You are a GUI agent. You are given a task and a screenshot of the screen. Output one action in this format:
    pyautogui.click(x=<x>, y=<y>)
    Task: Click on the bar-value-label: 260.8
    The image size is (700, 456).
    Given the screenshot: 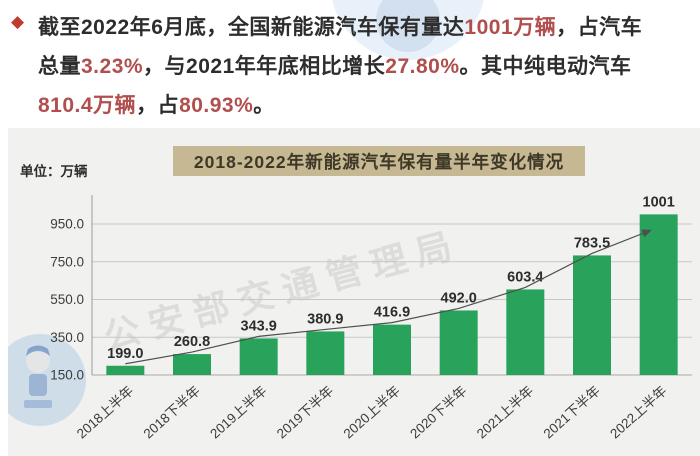 What is the action you would take?
    pyautogui.click(x=192, y=342)
    